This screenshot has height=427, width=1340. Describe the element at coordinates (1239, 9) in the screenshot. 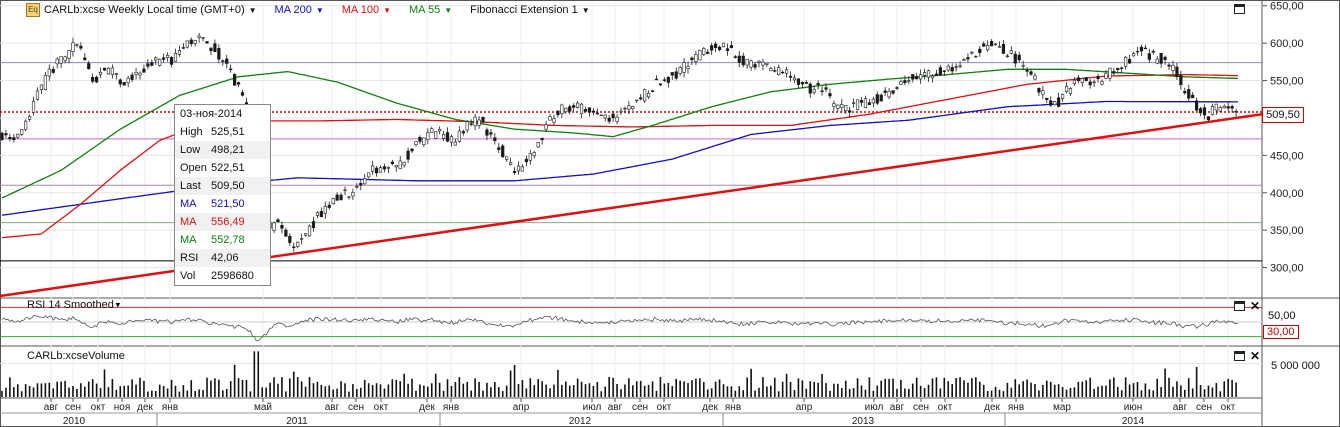

I see `price-pane-maximize-icon` at that location.